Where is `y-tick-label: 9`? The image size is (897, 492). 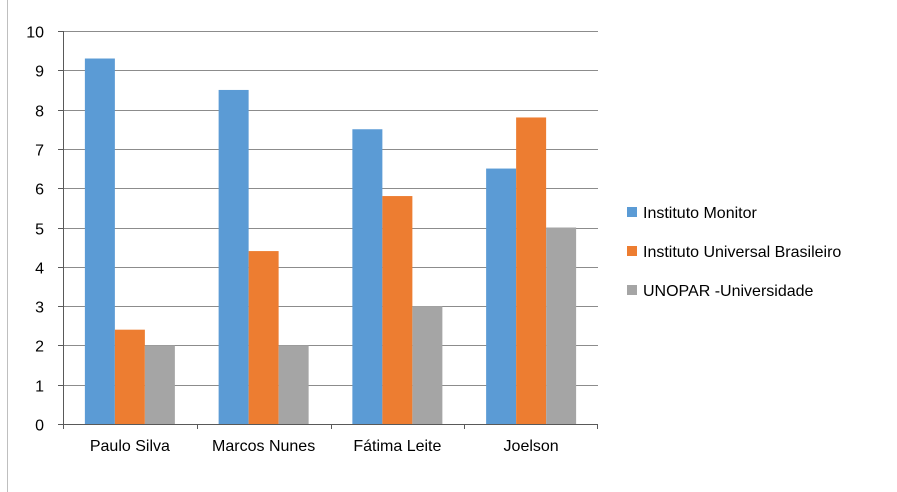 y-tick-label: 9 is located at coordinates (39, 72).